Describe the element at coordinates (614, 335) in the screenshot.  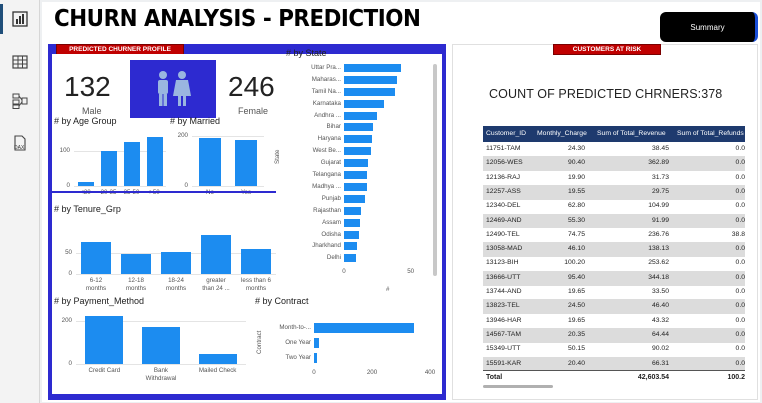
I see `table-row: 14567-TAM 20.35 64.44 0.0` at that location.